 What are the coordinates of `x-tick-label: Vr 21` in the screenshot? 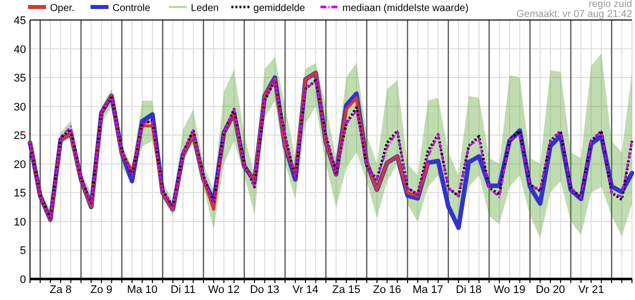 It's located at (591, 290).